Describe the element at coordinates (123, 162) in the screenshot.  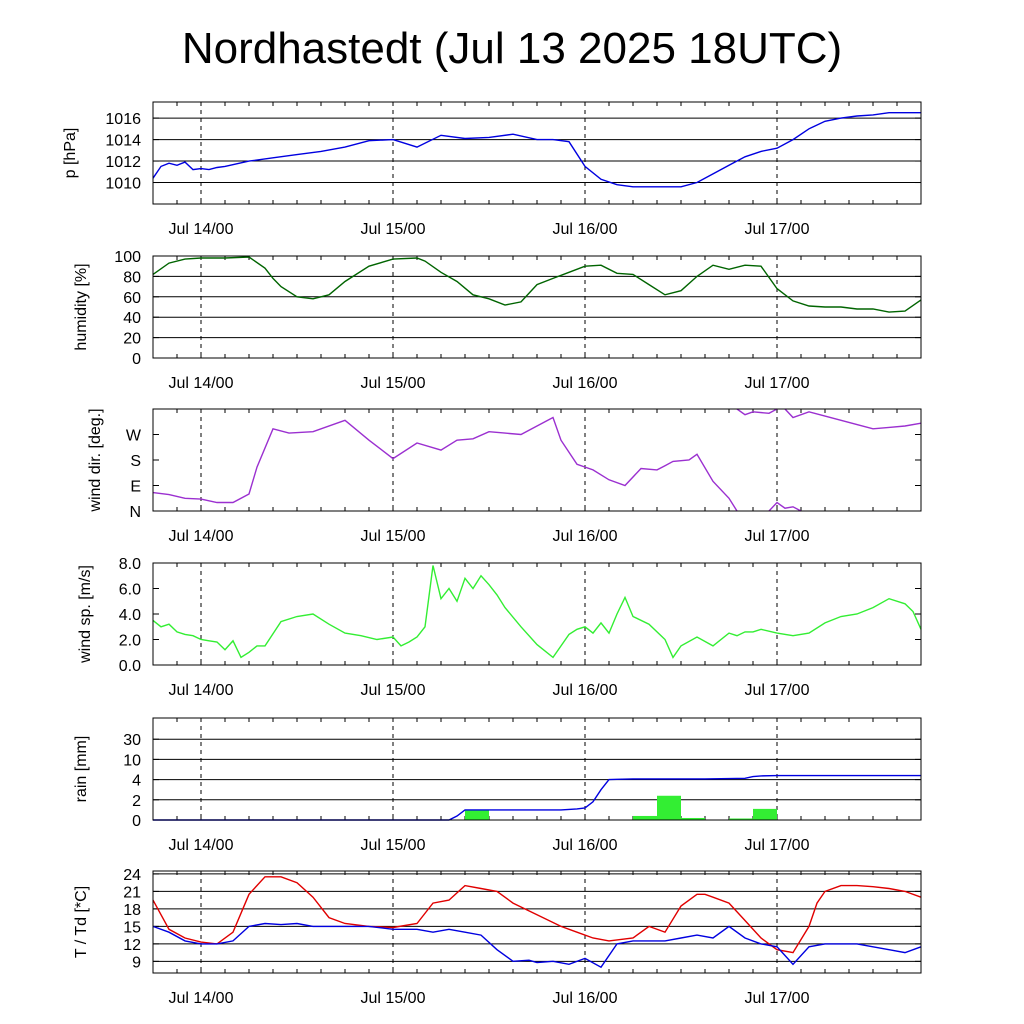
I see `y-tick-label: 1012` at that location.